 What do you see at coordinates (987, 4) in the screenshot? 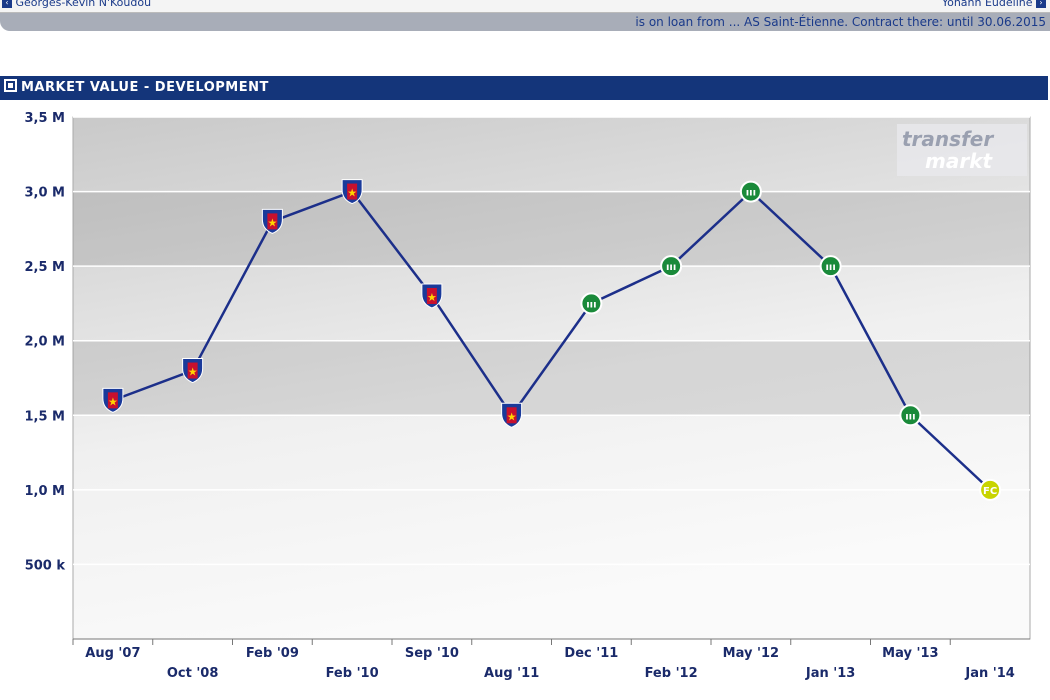
I see `next-player-name: Yohann Eudeline` at bounding box center [987, 4].